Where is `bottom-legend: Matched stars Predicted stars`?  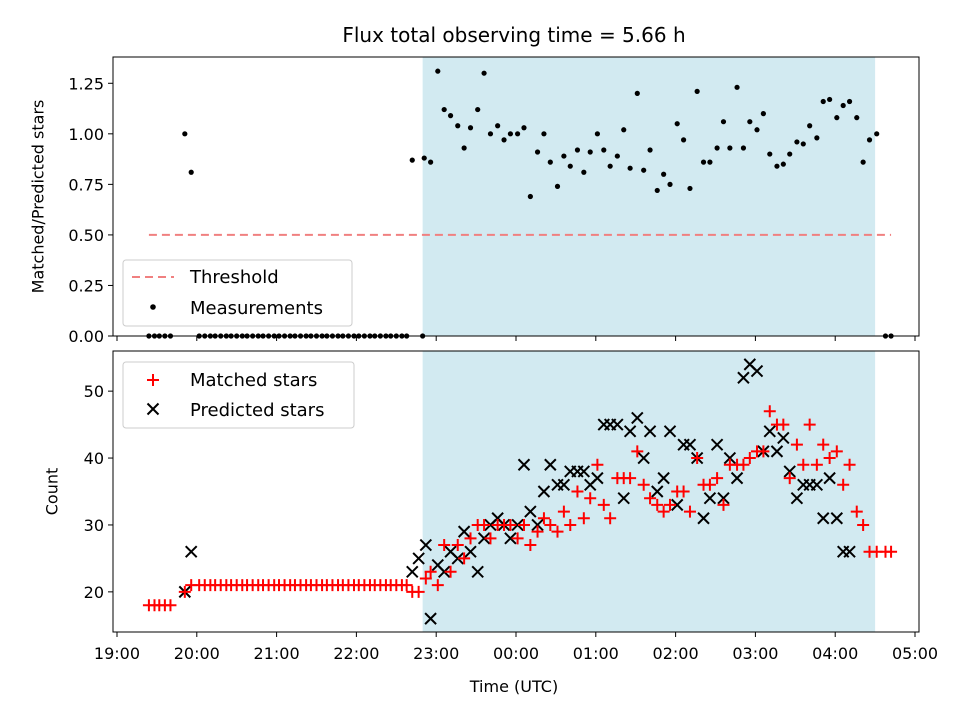 bottom-legend: Matched stars Predicted stars is located at coordinates (238, 395).